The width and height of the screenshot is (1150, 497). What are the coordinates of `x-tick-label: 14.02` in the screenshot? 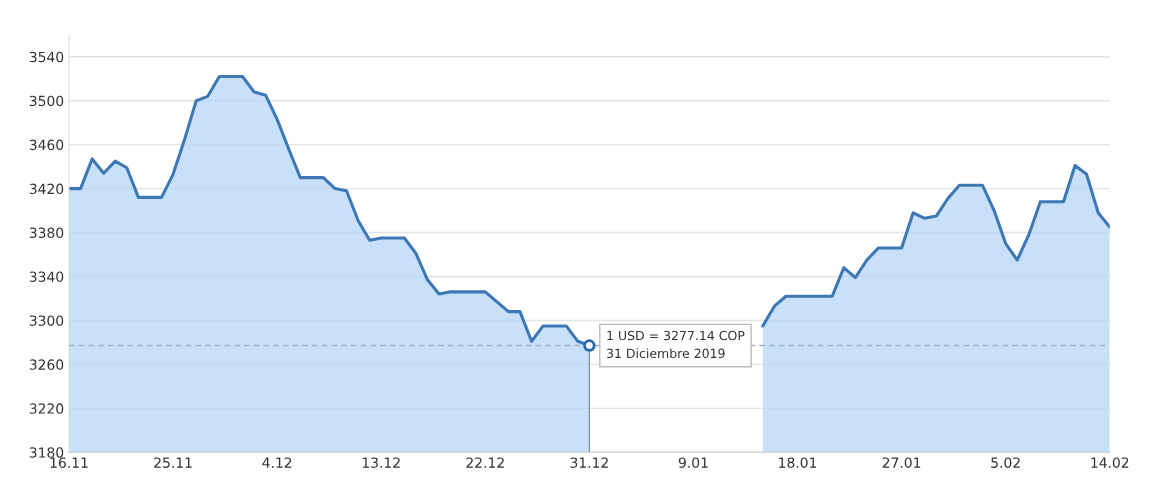 It's located at (1110, 462).